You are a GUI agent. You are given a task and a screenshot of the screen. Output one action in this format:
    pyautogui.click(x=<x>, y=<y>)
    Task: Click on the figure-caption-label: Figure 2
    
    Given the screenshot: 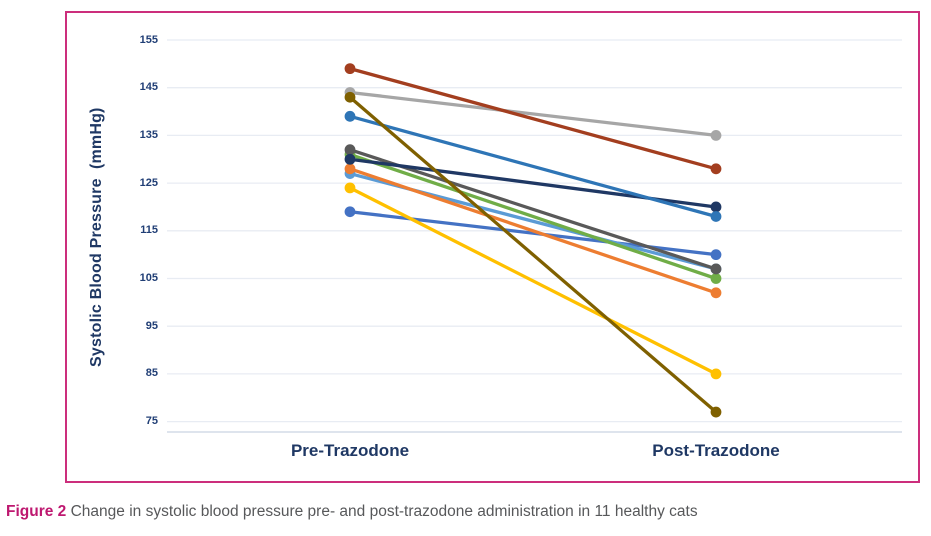 What is the action you would take?
    pyautogui.click(x=36, y=511)
    